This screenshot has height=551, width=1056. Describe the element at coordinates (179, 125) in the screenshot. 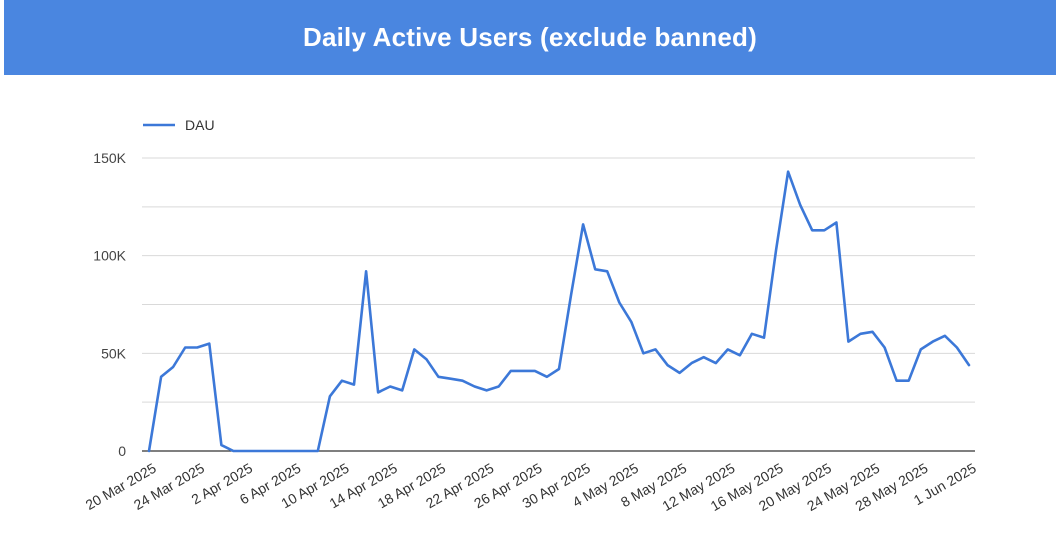

I see `legend: DAU` at that location.